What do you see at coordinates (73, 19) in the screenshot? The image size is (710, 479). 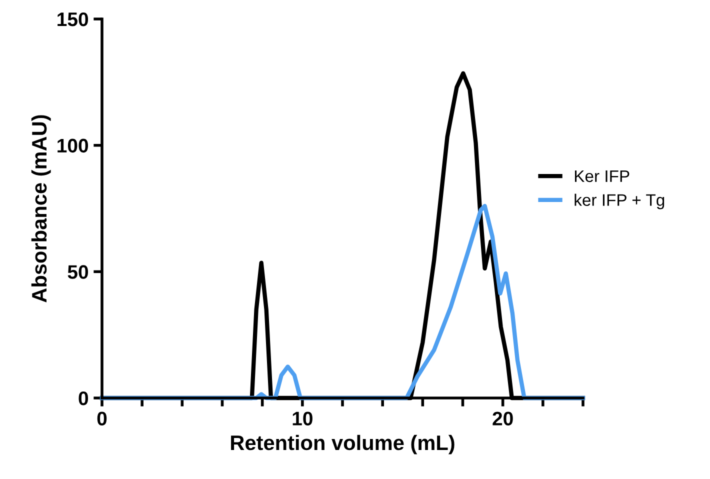 I see `y-tick-label: 150` at bounding box center [73, 19].